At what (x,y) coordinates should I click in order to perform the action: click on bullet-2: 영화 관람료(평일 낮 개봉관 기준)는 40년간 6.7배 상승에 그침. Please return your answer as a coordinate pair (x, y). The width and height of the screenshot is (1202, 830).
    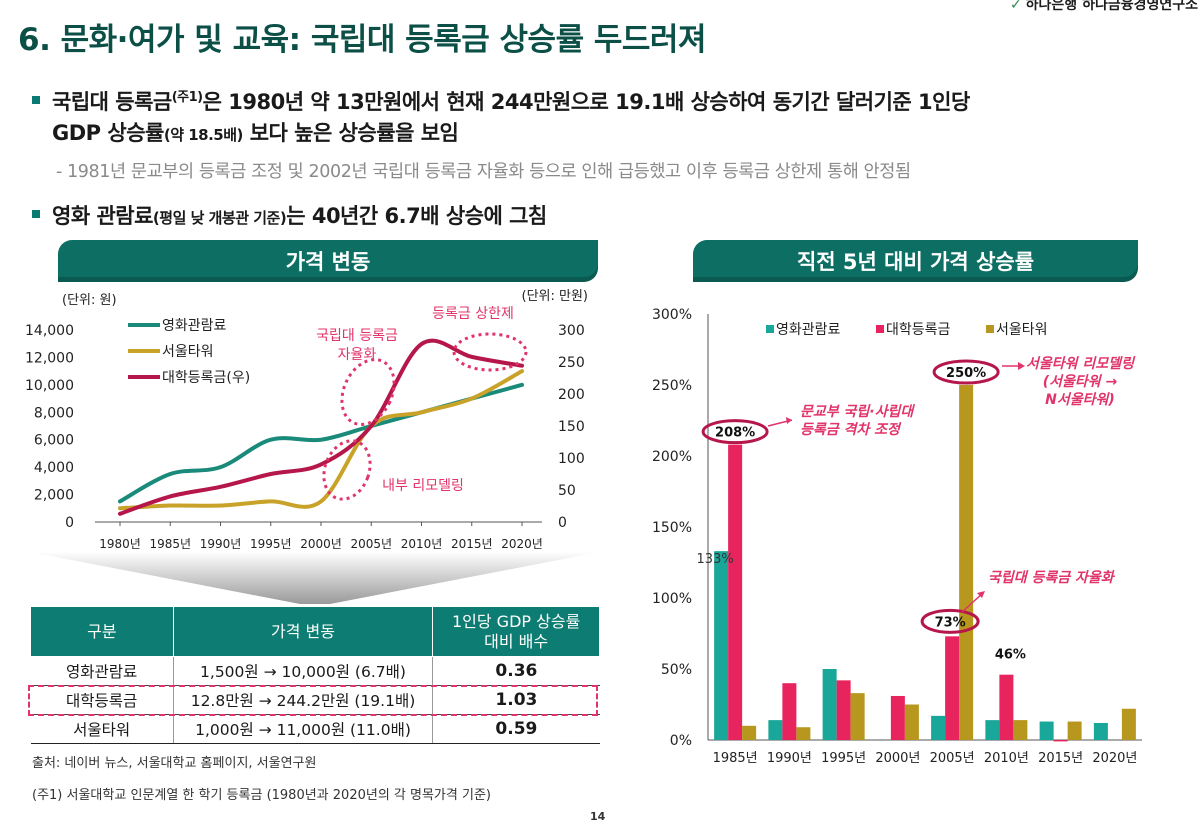
    Looking at the image, I should click on (289, 215).